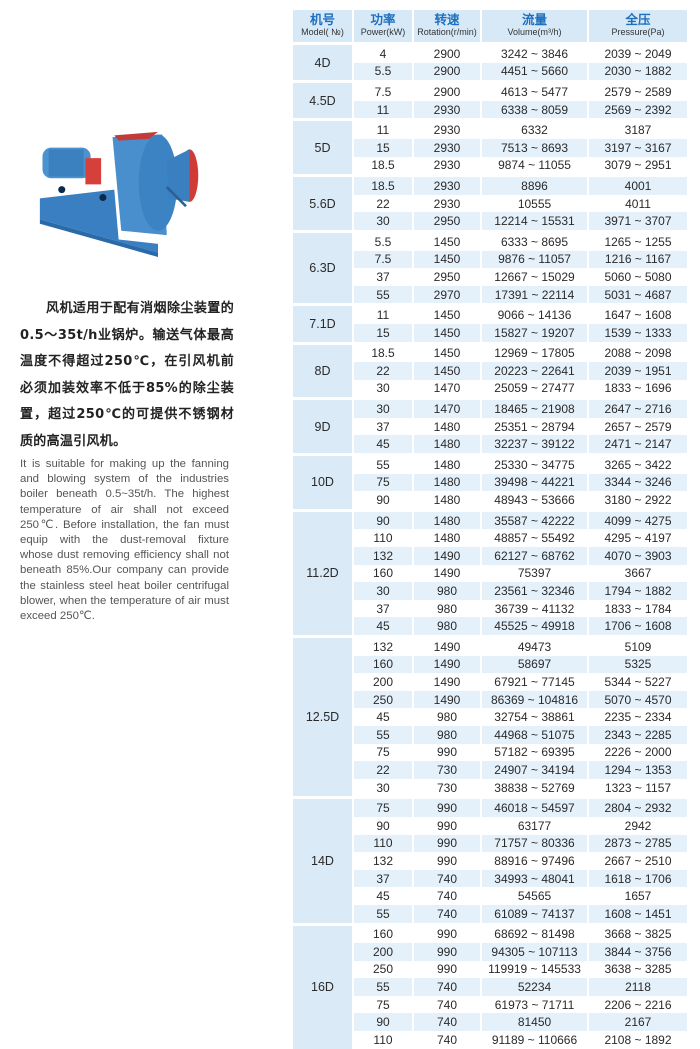 Image resolution: width=700 pixels, height=1049 pixels. I want to click on model-cell: 4D, so click(323, 61).